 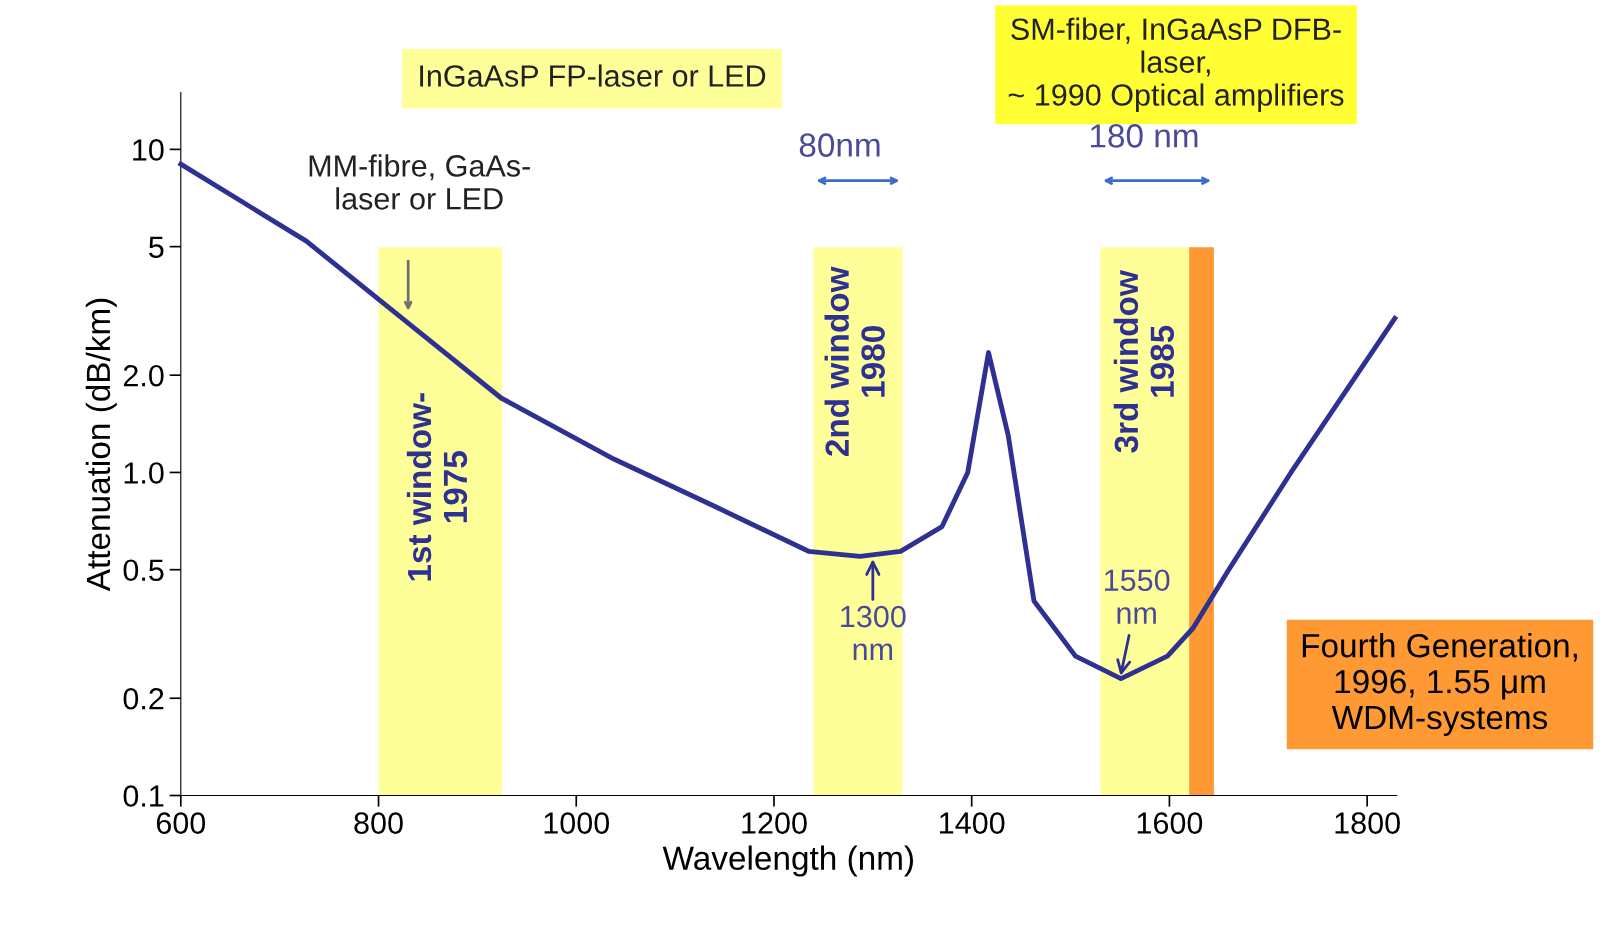 I want to click on annotation: 80nm, so click(x=839, y=145).